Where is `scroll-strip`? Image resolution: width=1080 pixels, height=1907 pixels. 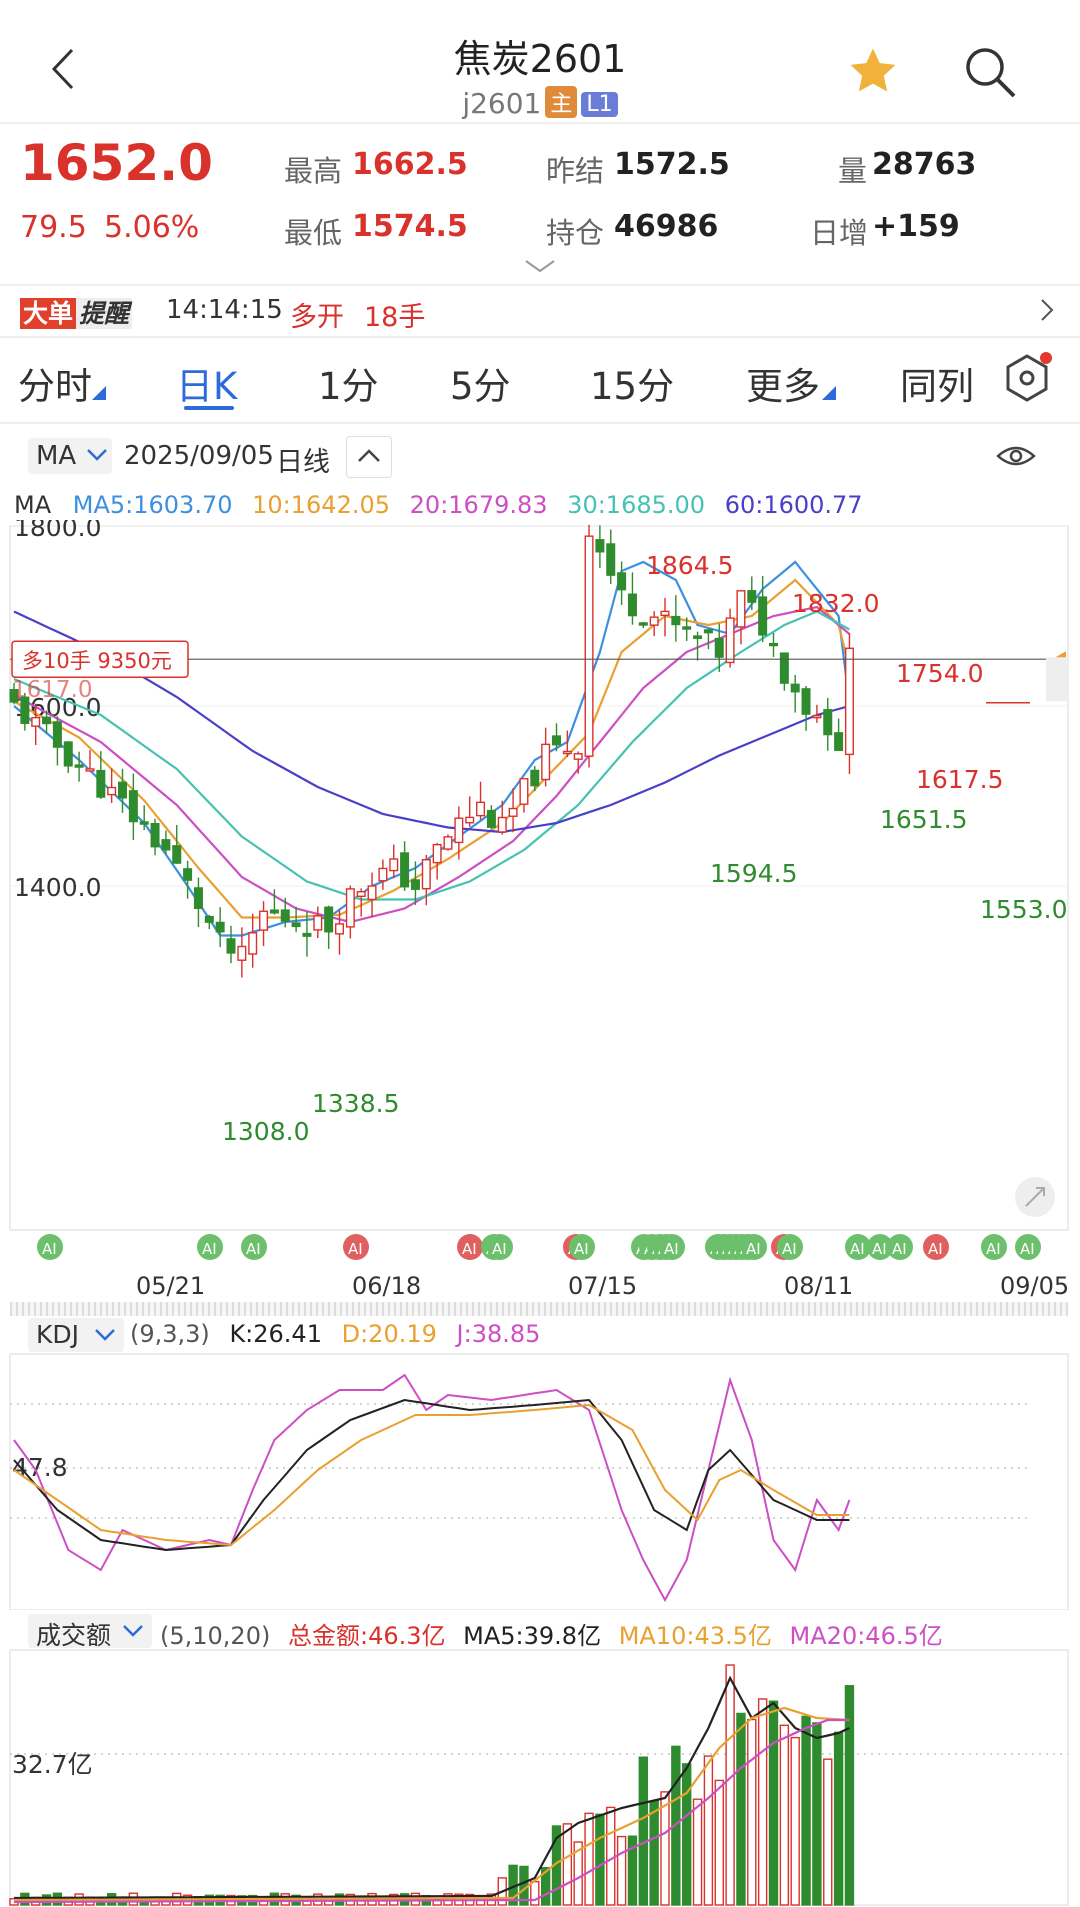
scroll-strip is located at coordinates (539, 1309).